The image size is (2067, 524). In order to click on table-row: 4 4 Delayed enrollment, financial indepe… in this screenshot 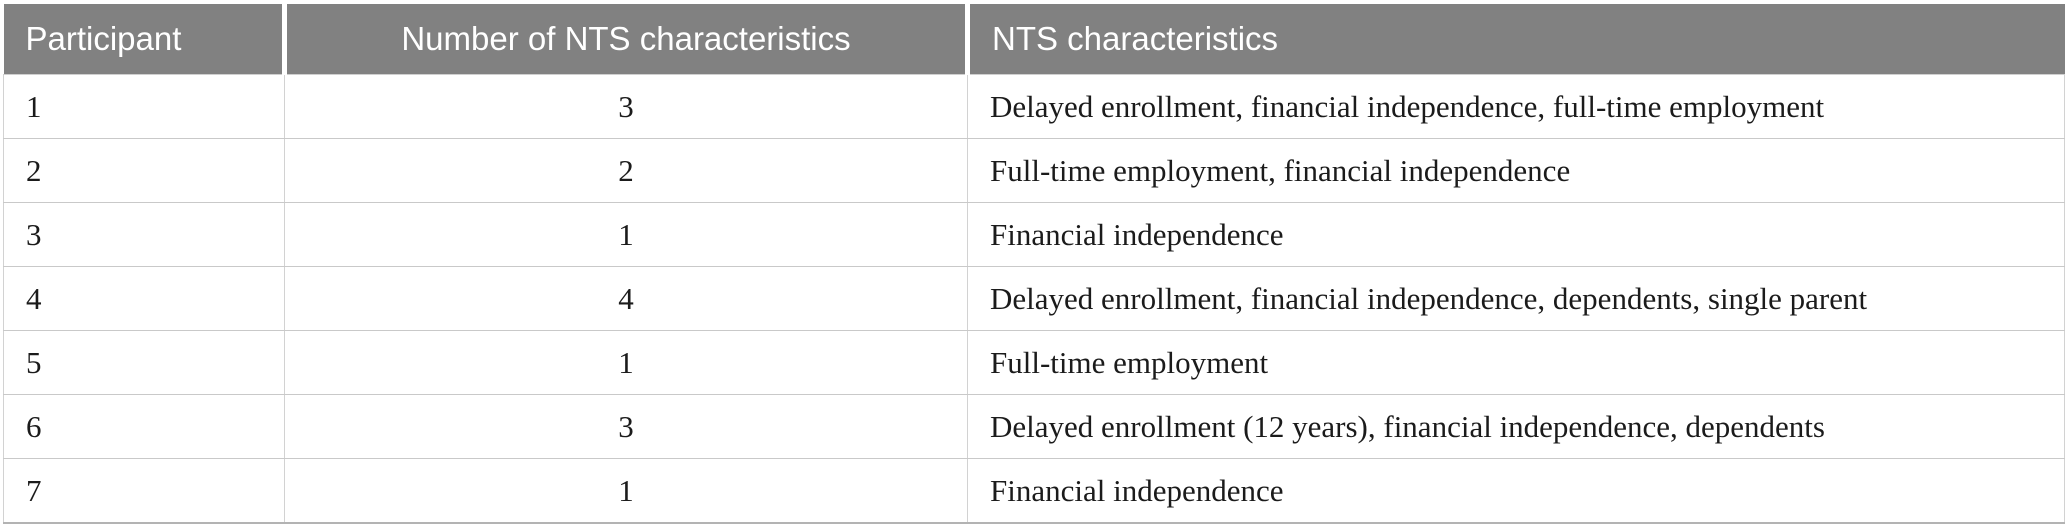, I will do `click(1034, 298)`.